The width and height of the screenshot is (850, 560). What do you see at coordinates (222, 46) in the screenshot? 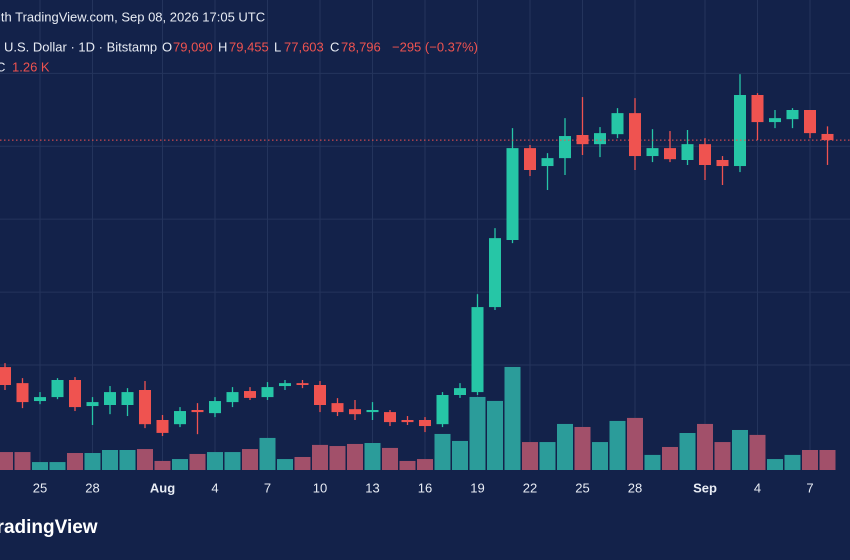
I see `ohlc-key: H` at bounding box center [222, 46].